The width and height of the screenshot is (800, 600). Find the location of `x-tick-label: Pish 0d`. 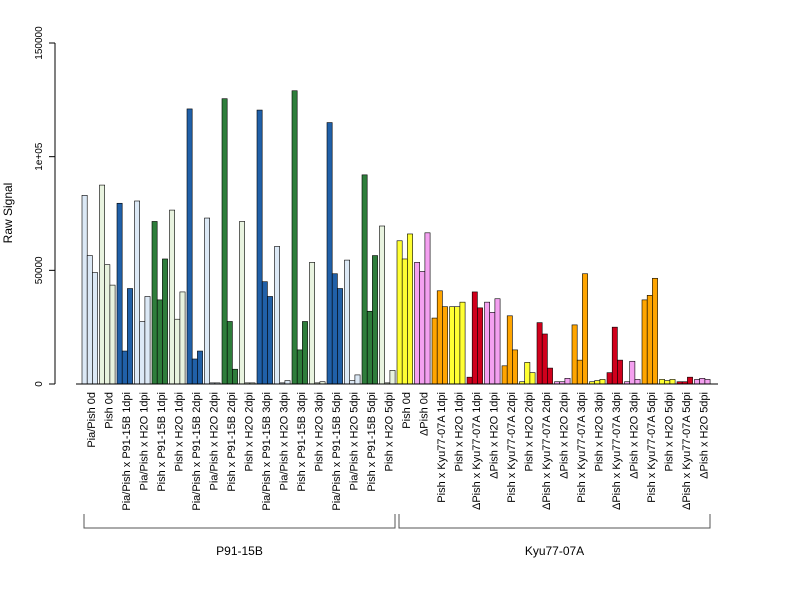

x-tick-label: Pish 0d is located at coordinates (109, 410).